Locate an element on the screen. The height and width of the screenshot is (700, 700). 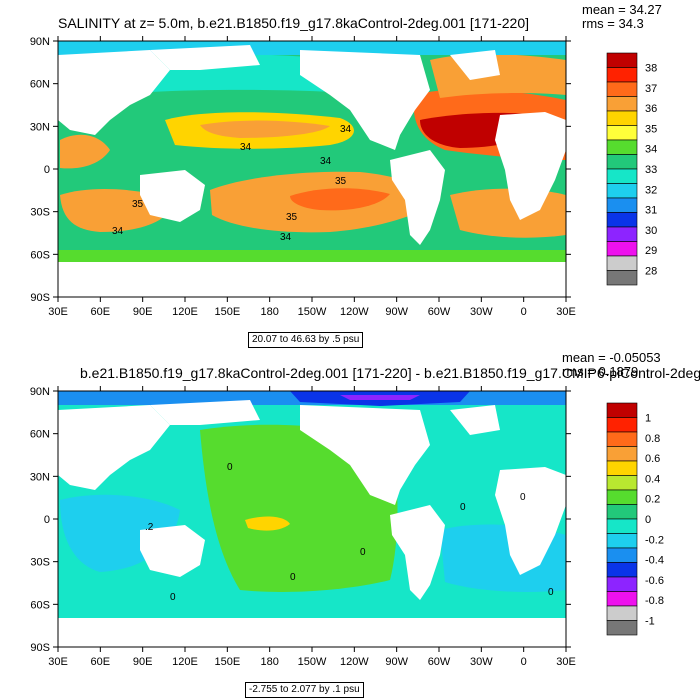
colorbar-label: 32 is located at coordinates (651, 190).